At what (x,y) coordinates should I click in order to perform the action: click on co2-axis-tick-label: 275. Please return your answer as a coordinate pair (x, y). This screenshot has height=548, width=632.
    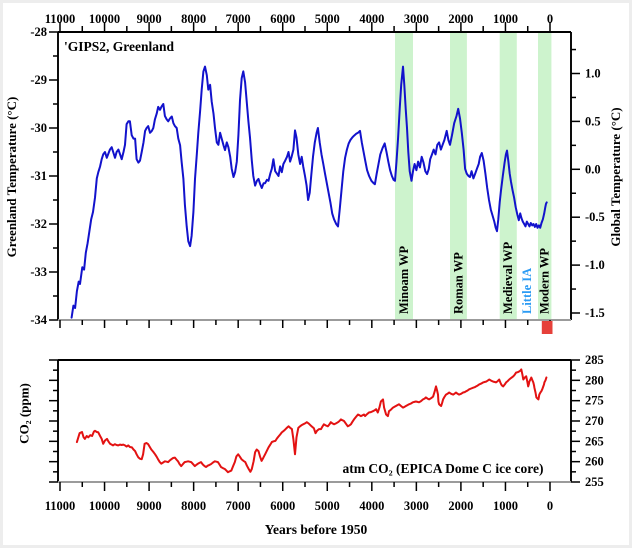
    Looking at the image, I should click on (594, 401).